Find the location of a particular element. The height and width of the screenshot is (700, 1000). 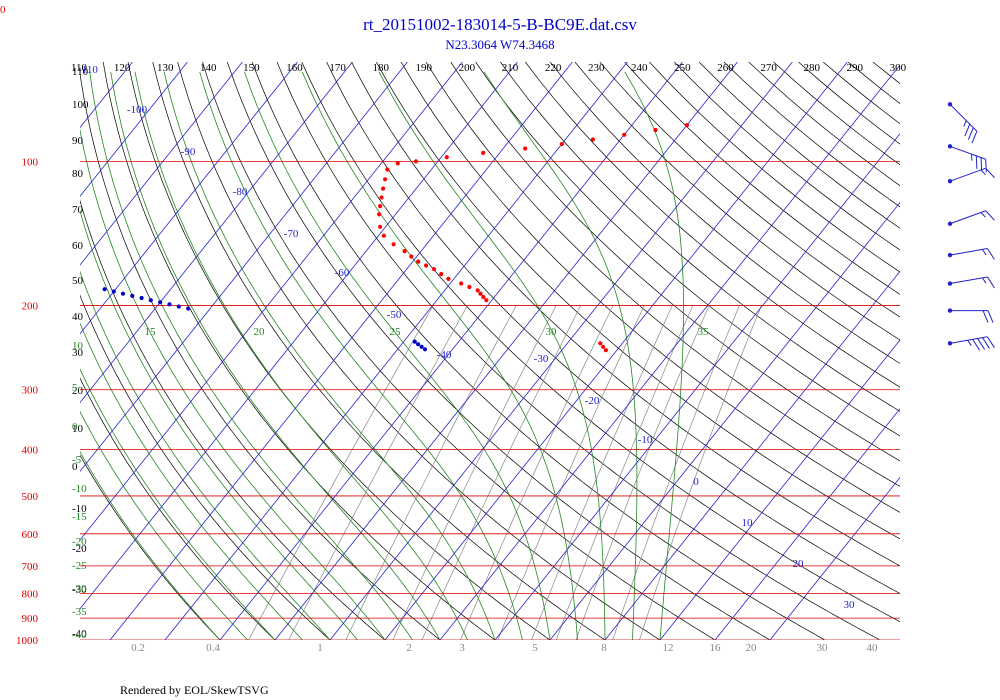

moist-adiabat-top-label: 15 is located at coordinates (151, 332).